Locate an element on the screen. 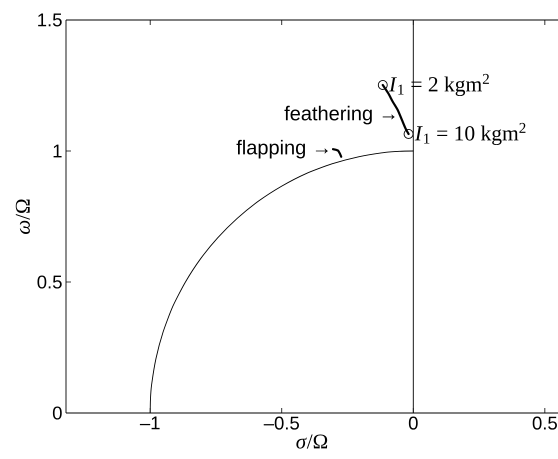 Image resolution: width=558 pixels, height=459 pixels. x-tick-label: –1 is located at coordinates (150, 423).